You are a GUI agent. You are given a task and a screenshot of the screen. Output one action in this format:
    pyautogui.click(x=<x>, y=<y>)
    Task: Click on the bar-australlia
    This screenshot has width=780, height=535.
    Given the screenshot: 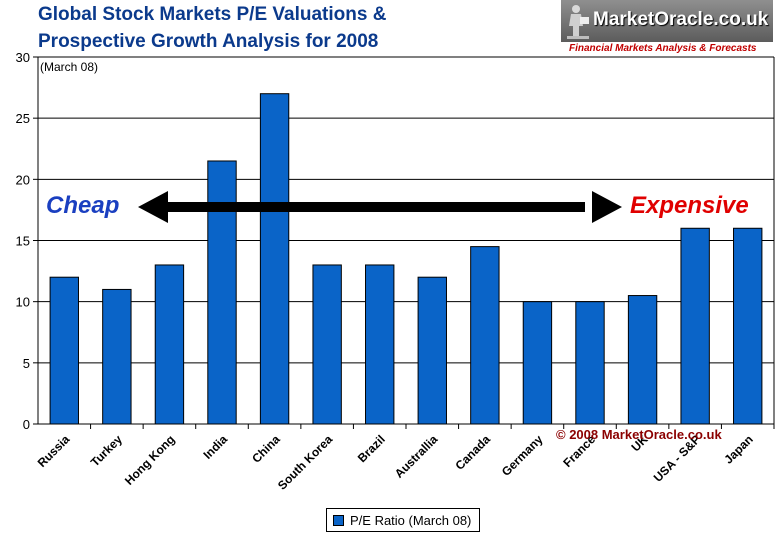 What is the action you would take?
    pyautogui.click(x=432, y=350)
    